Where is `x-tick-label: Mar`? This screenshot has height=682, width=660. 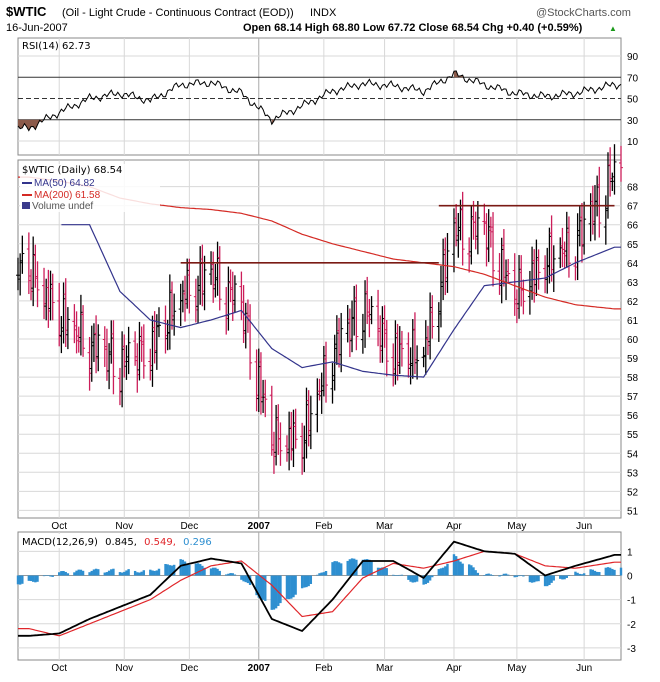 x-tick-label: Mar is located at coordinates (385, 668).